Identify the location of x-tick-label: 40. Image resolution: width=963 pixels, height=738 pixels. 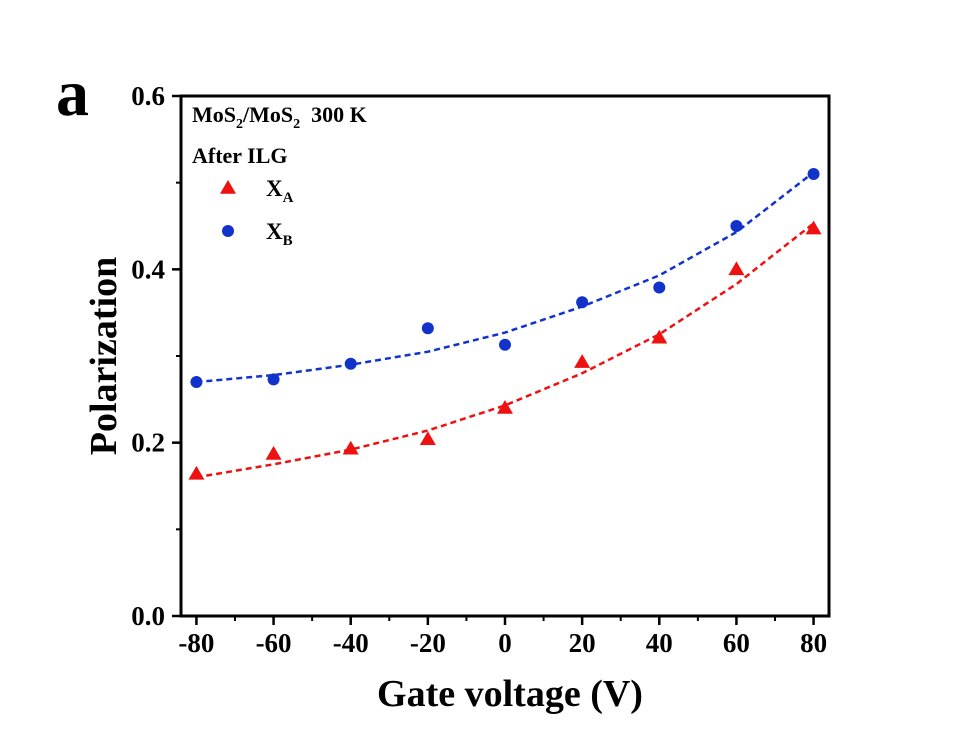
(659, 643).